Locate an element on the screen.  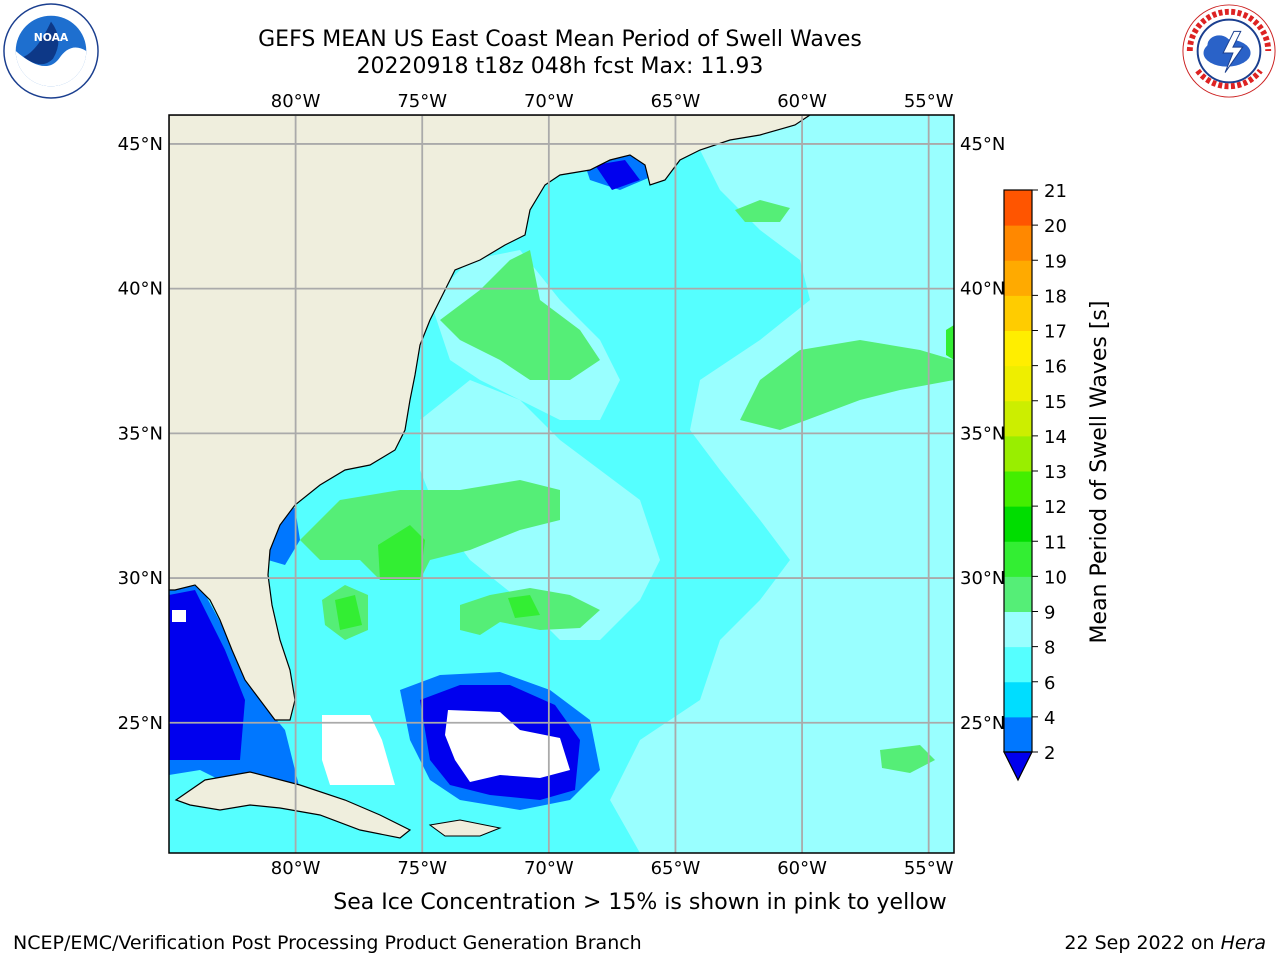
run-date: 22 Sep 2022 on Hera is located at coordinates (1165, 943).